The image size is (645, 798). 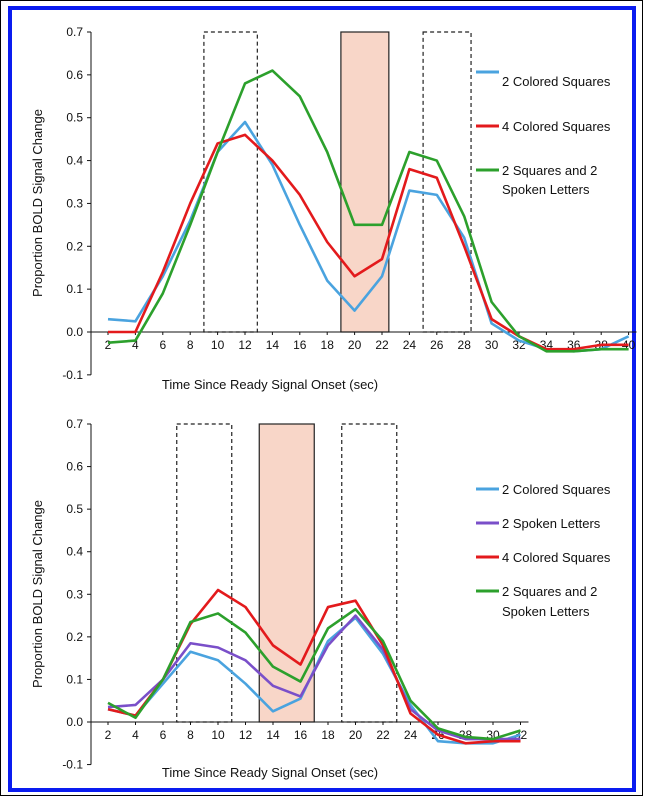 I want to click on x-tick-label: 30, so click(x=492, y=345).